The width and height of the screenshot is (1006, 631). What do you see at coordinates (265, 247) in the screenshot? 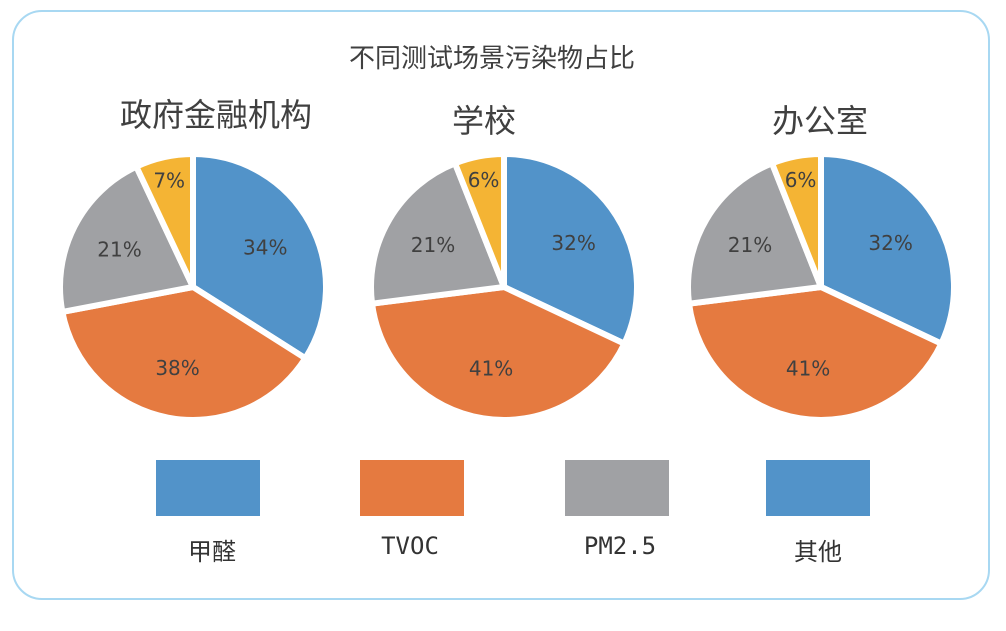
I see `pie-1-label-formaldehyde: 34%` at bounding box center [265, 247].